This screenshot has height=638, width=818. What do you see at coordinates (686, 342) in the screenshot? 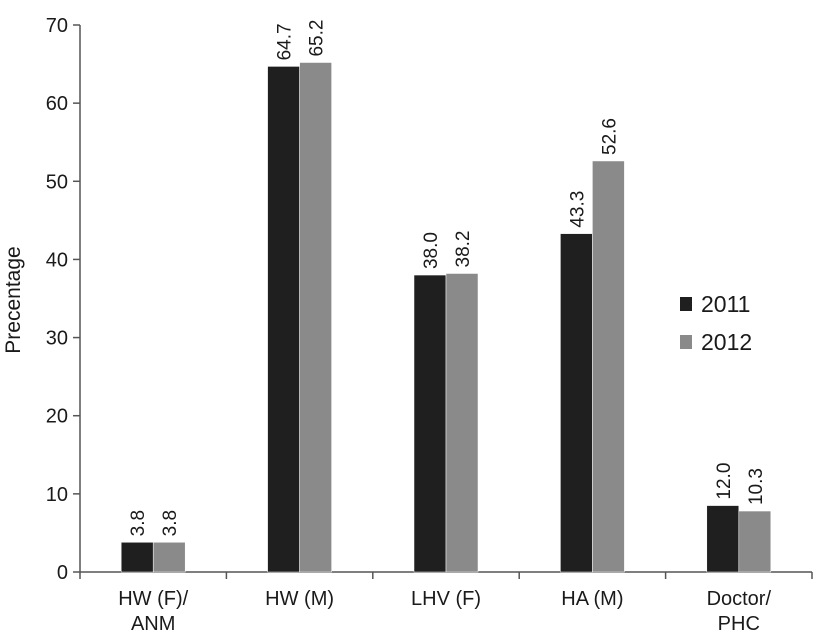
I see `legend-swatch-2012` at bounding box center [686, 342].